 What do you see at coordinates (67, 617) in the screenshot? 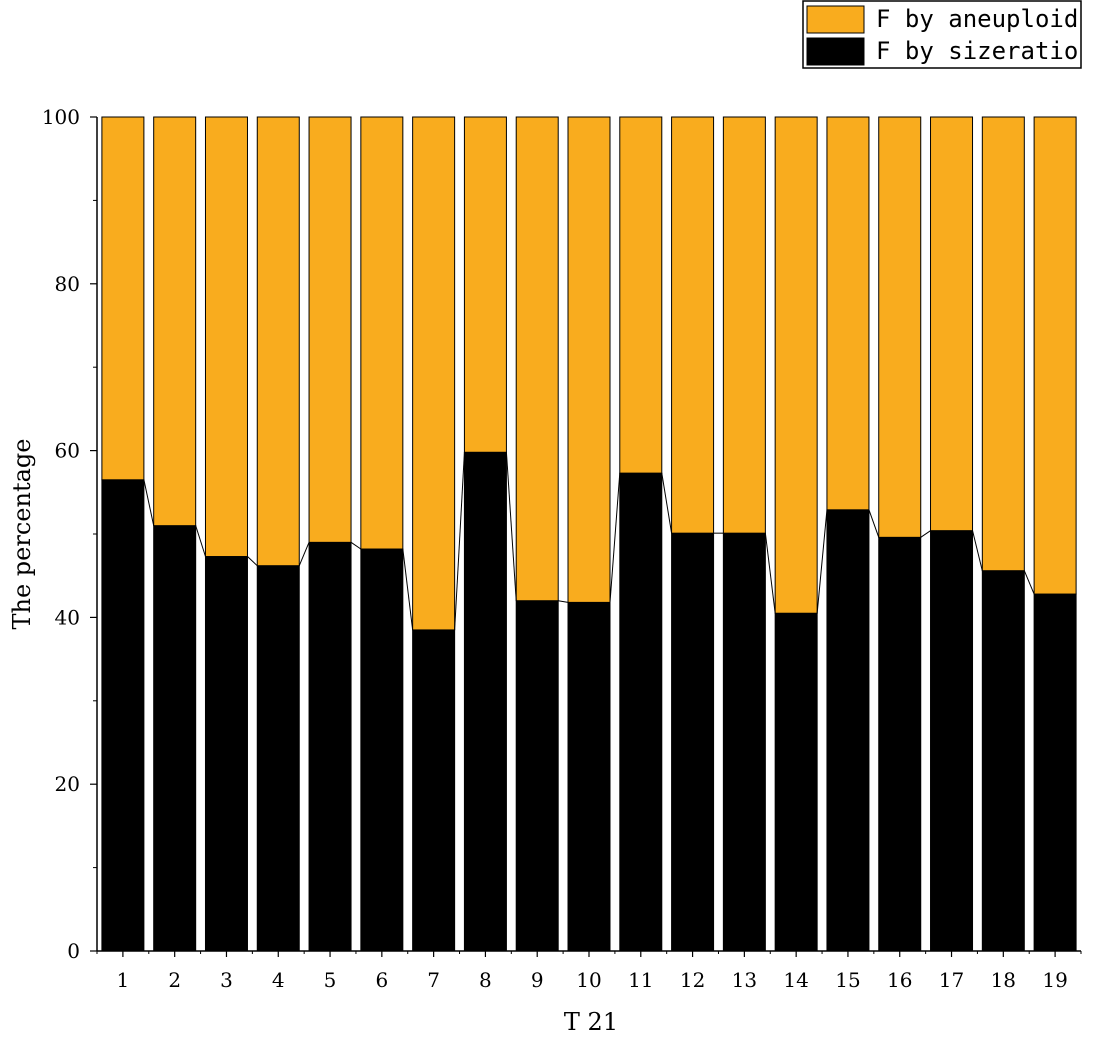
I see `y-tick-label-40: 40` at bounding box center [67, 617].